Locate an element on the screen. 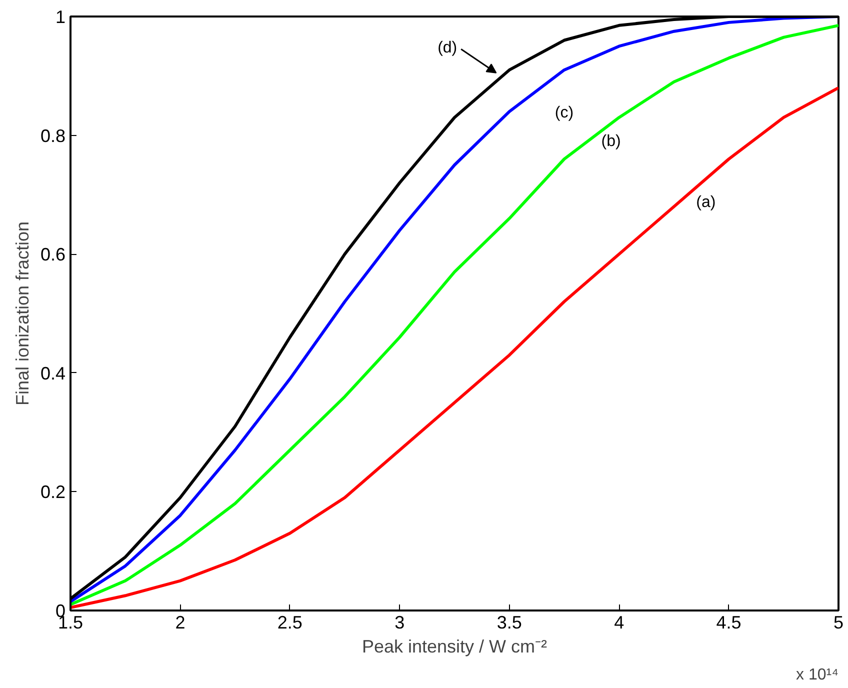 The width and height of the screenshot is (848, 688). x-tick-label: 2.5 is located at coordinates (289, 622).